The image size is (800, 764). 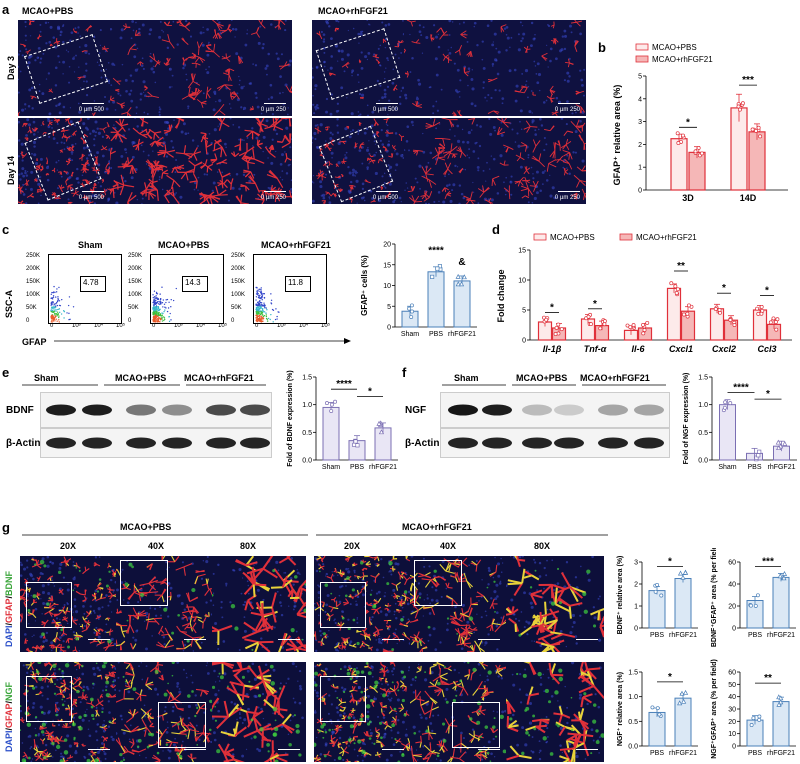 What do you see at coordinates (640, 77) in the screenshot?
I see `panel-b-y-tick-label: 5` at bounding box center [640, 77].